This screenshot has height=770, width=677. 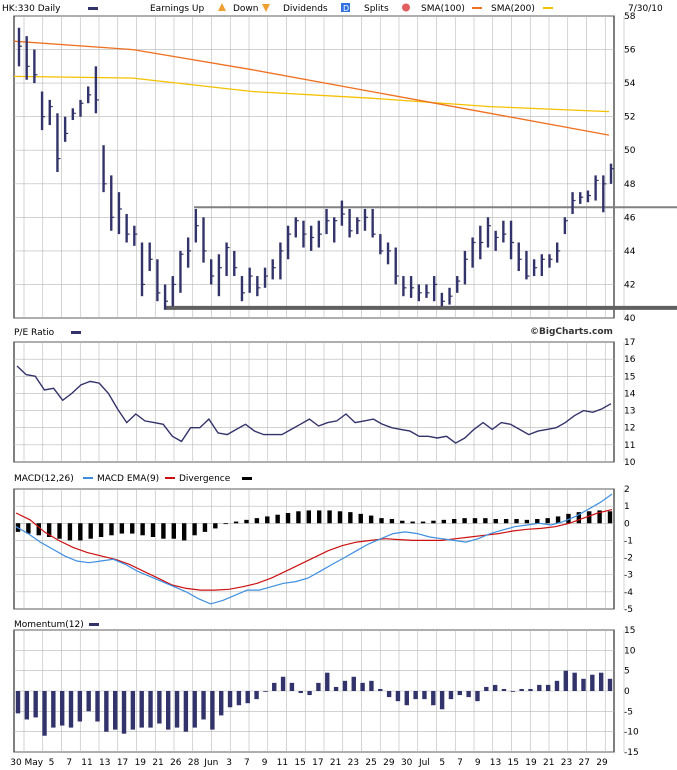 What do you see at coordinates (629, 412) in the screenshot?
I see `y-tick-label: 13` at bounding box center [629, 412].